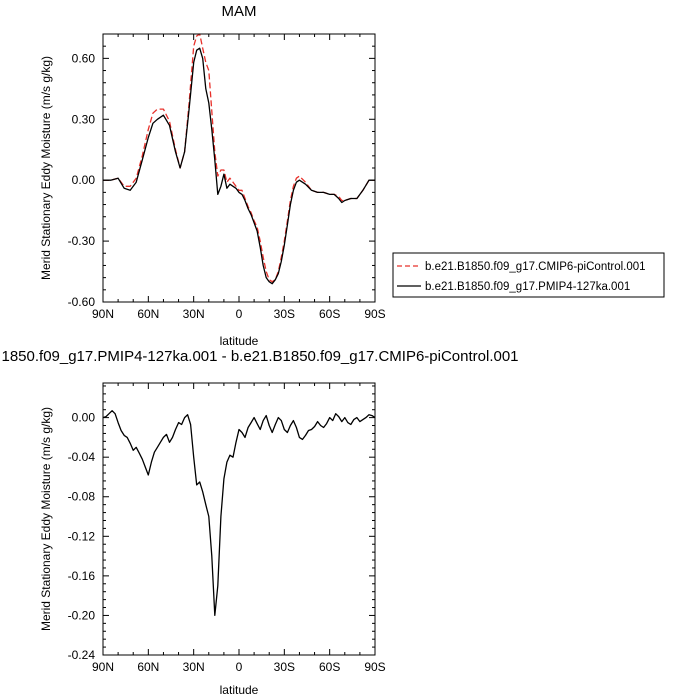 The image size is (700, 700). Describe the element at coordinates (527, 287) in the screenshot. I see `legend-label-pmip4: b.e21.B1850.f09_g17.PMIP4-127ka.001` at that location.